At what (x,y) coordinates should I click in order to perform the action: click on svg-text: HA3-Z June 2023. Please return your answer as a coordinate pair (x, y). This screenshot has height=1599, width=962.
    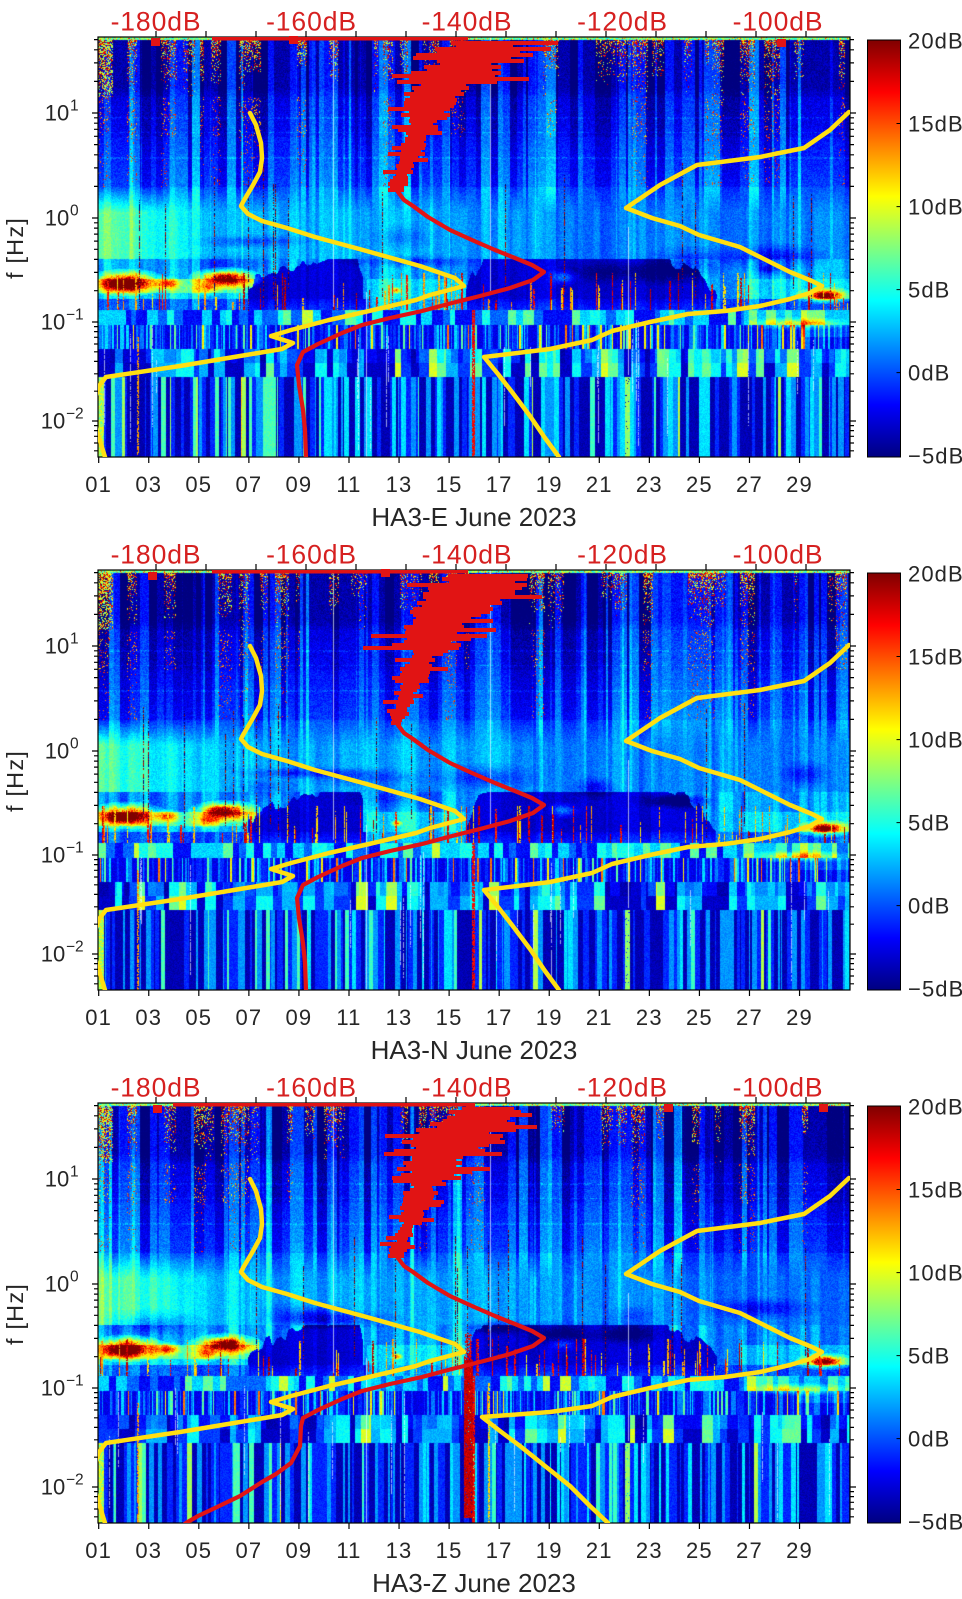
    Looking at the image, I should click on (474, 1583).